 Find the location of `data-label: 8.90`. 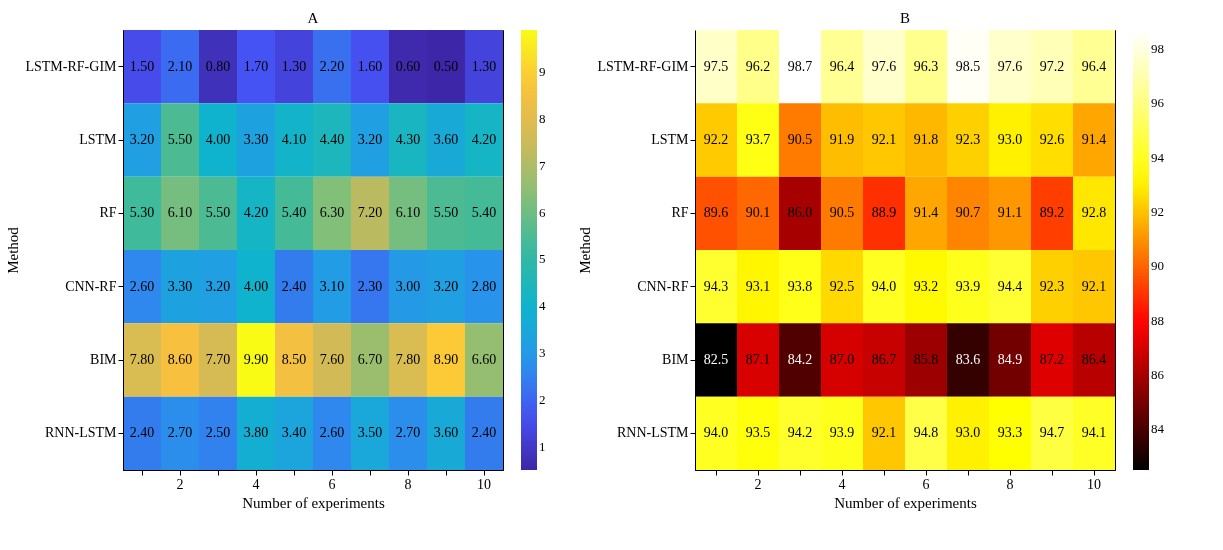

data-label: 8.90 is located at coordinates (446, 359).